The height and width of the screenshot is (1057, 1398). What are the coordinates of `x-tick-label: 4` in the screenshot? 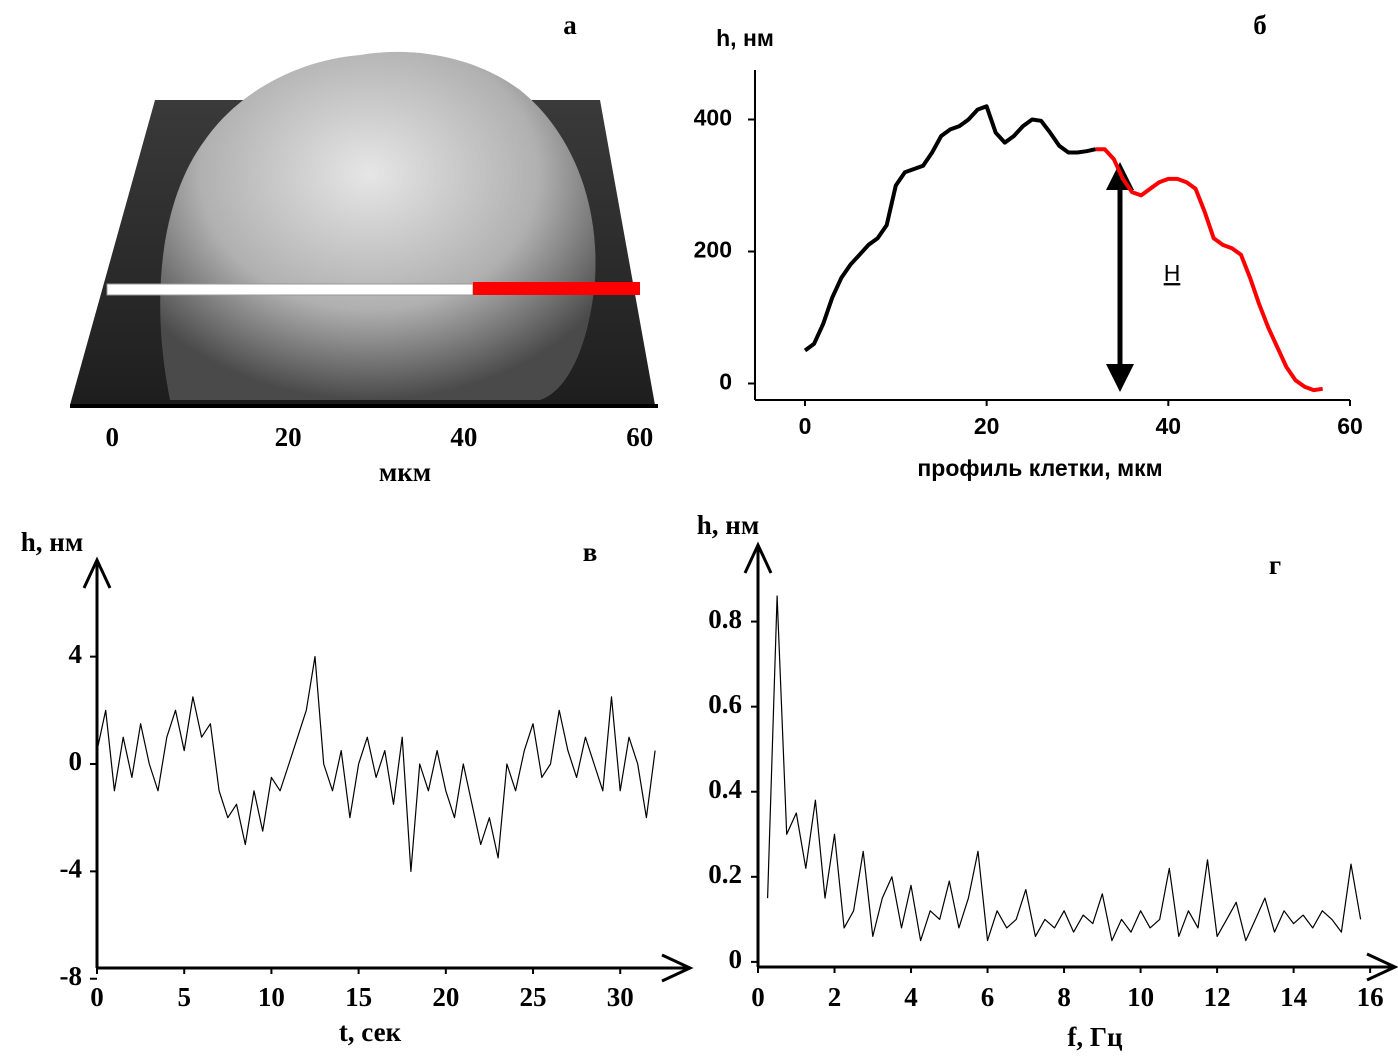 It's located at (911, 997).